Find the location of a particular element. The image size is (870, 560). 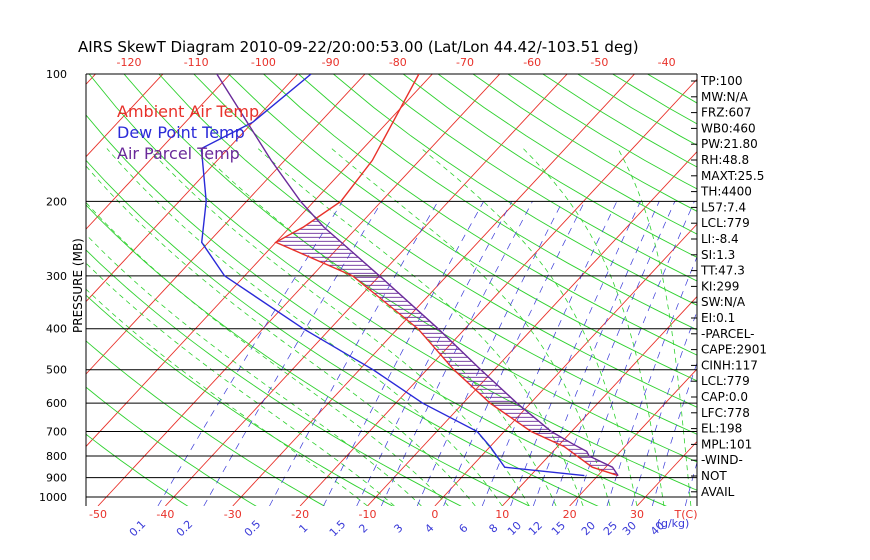

index-label: RH:48.8 is located at coordinates (725, 160).